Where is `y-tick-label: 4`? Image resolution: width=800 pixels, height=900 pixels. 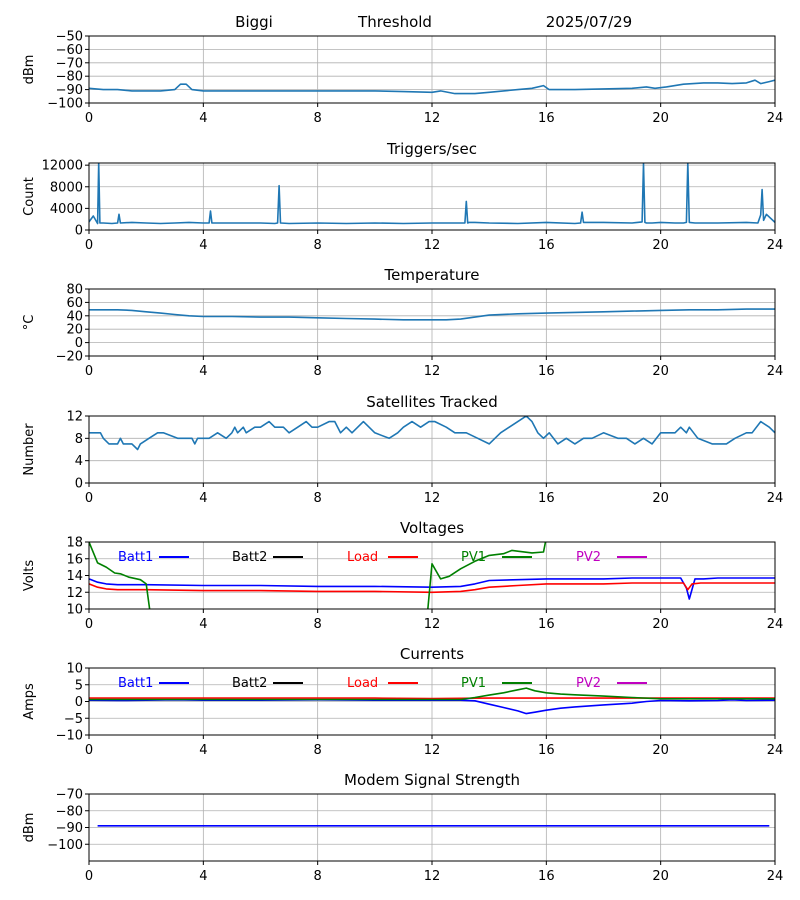 y-tick-label: 4 is located at coordinates (79, 461).